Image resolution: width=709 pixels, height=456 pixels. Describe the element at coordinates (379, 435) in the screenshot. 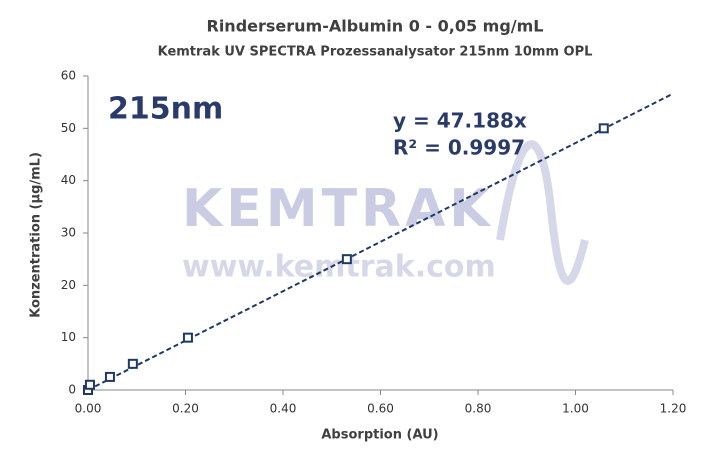

I see `x-axis-label: Absorption (AU)` at that location.